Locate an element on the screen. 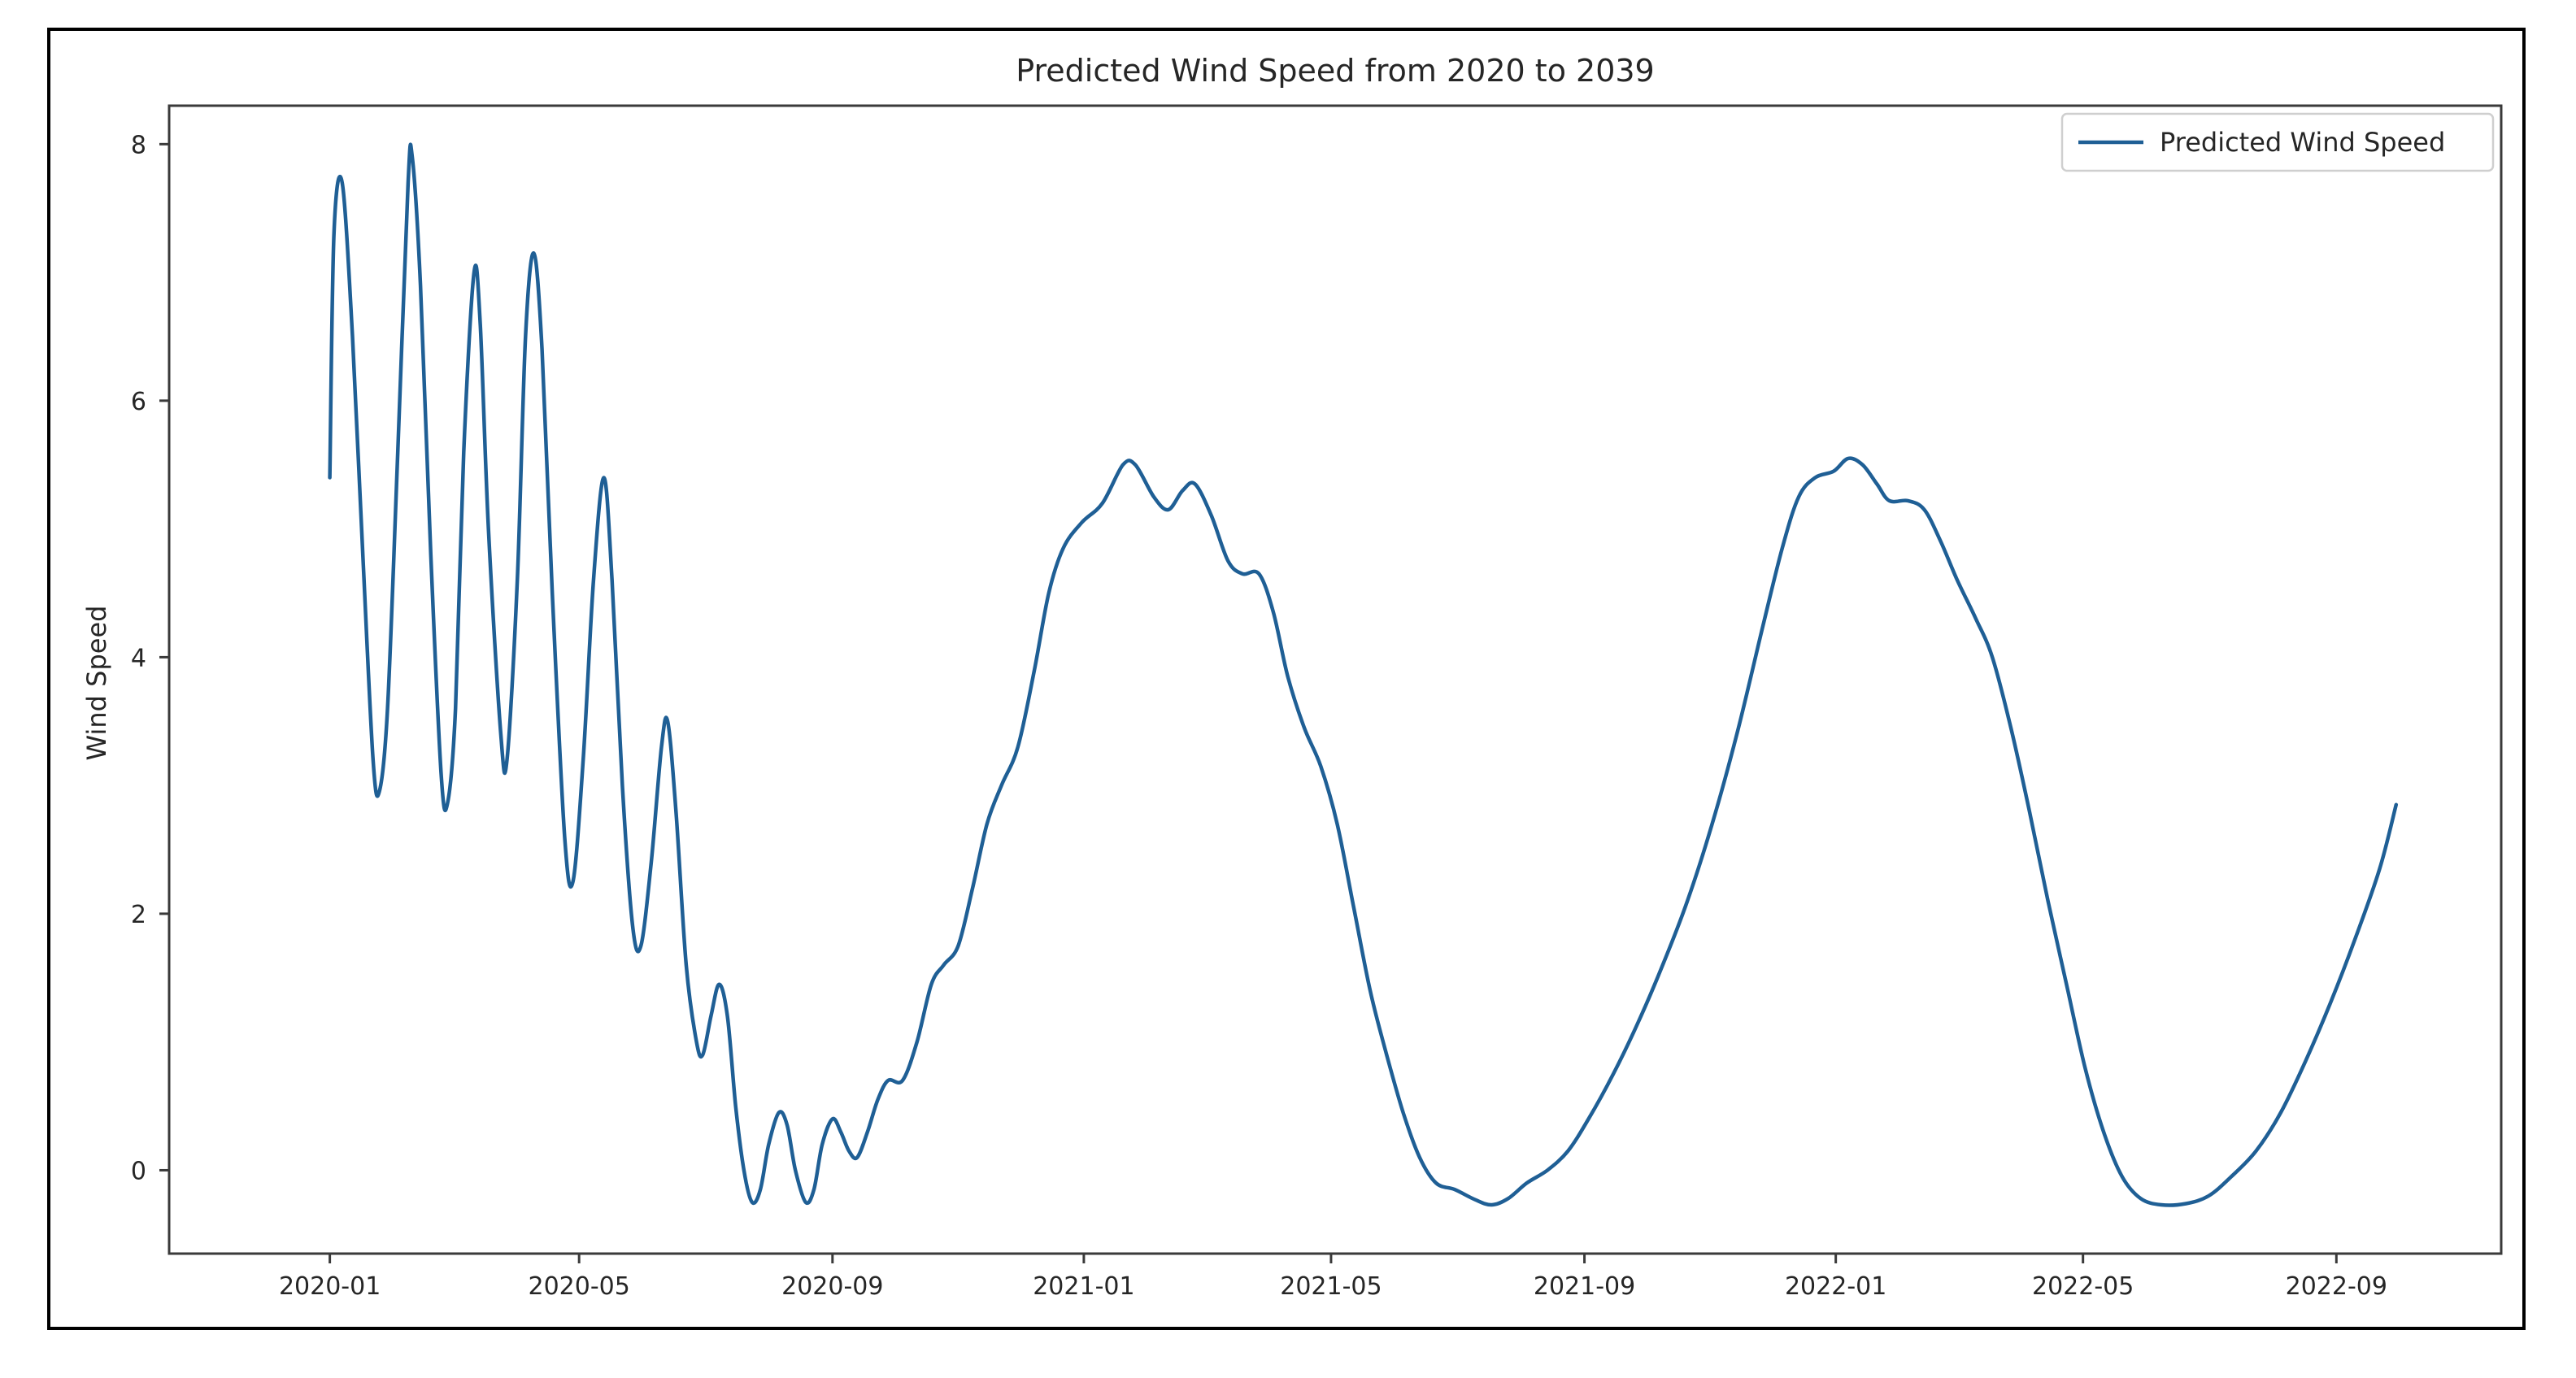  x-tick-label: 2020-09 is located at coordinates (832, 1286).